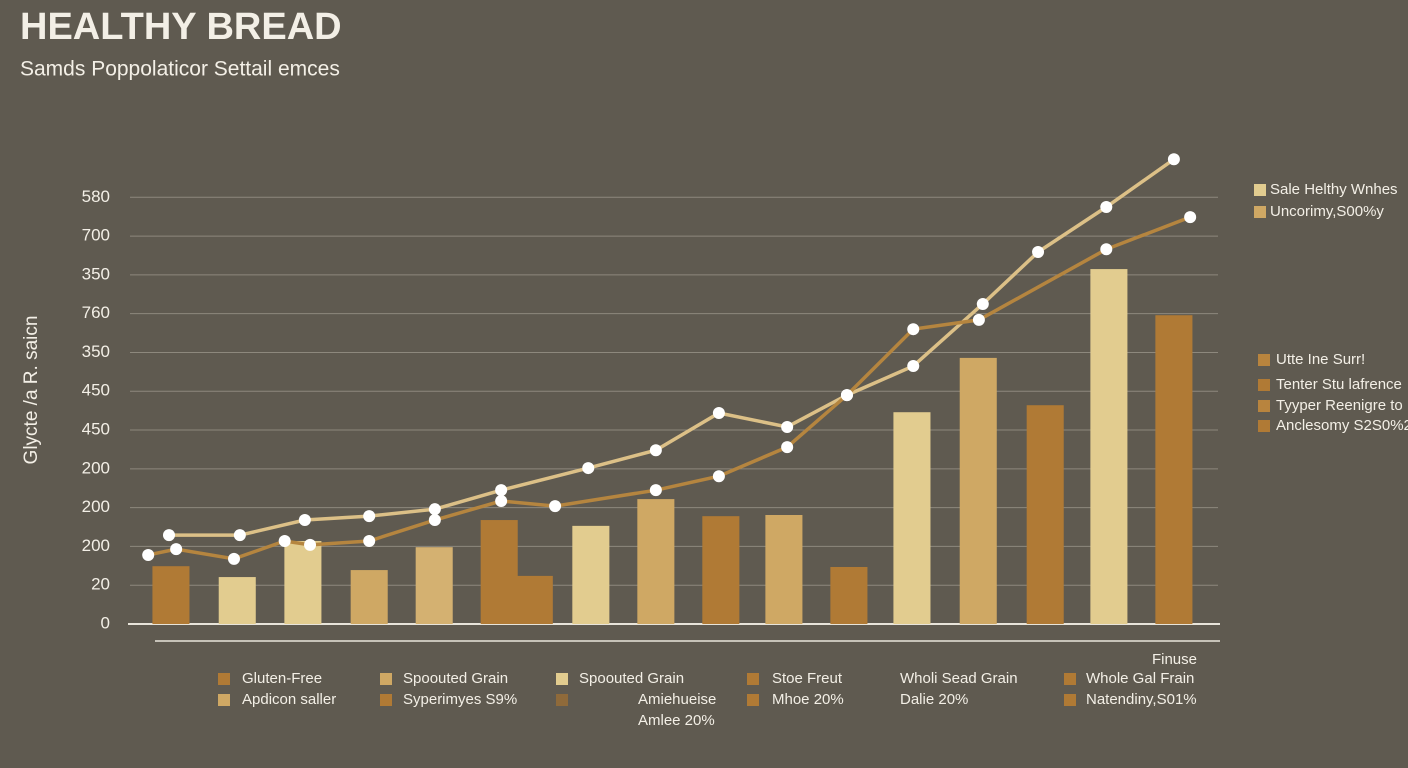 This screenshot has height=768, width=1408. Describe the element at coordinates (1342, 425) in the screenshot. I see `legend-label: Anclesomy S2S0%2` at that location.